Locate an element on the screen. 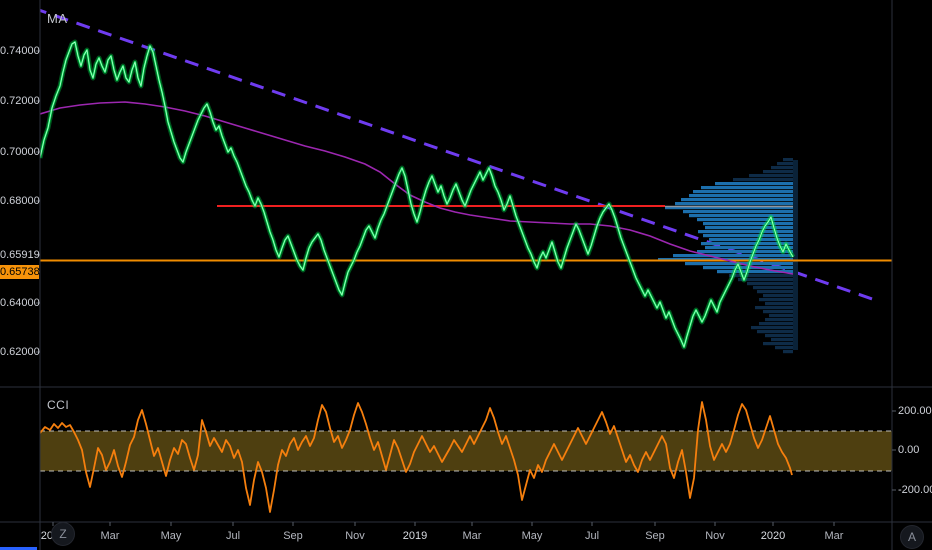 The height and width of the screenshot is (550, 932). last-price-badge: 0.65738 is located at coordinates (20, 272).